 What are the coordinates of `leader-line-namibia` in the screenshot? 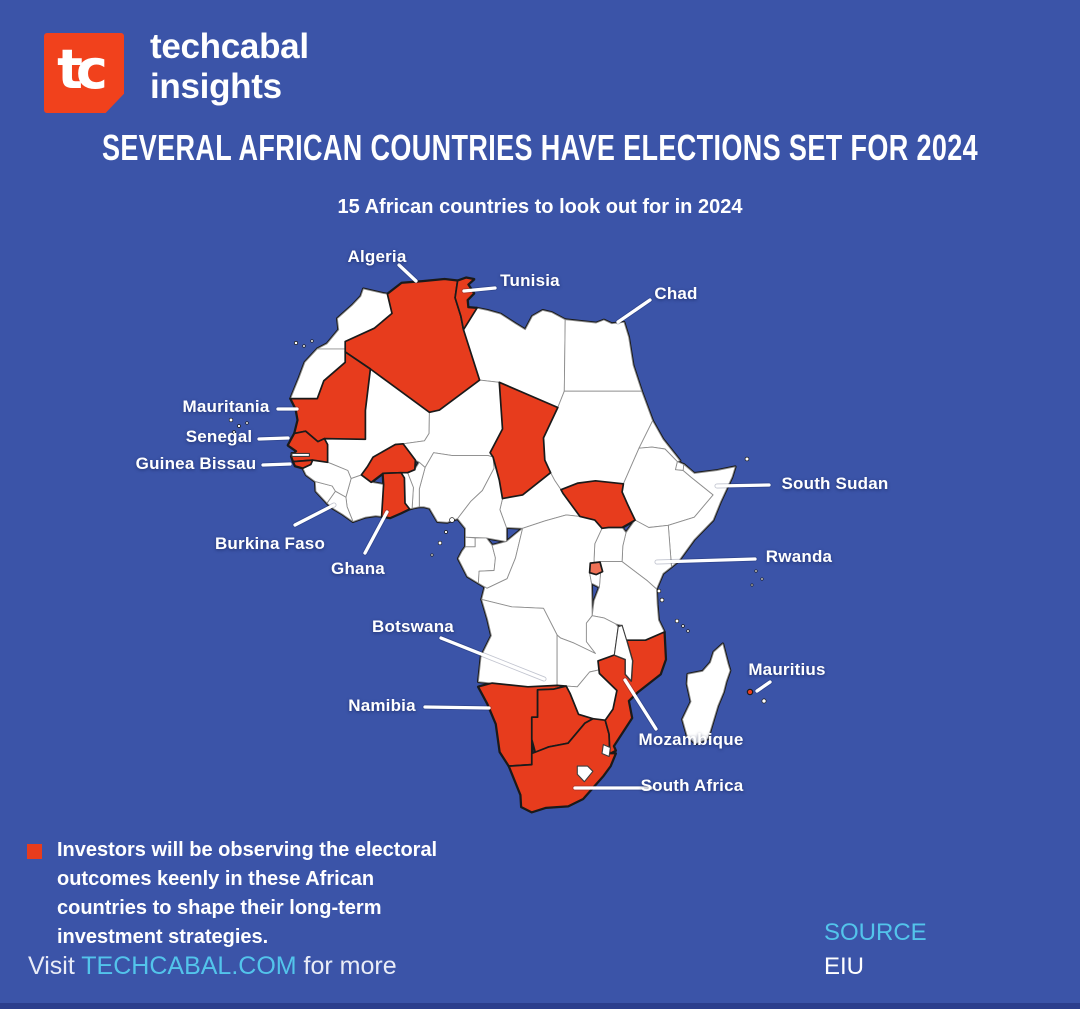 It's located at (457, 707).